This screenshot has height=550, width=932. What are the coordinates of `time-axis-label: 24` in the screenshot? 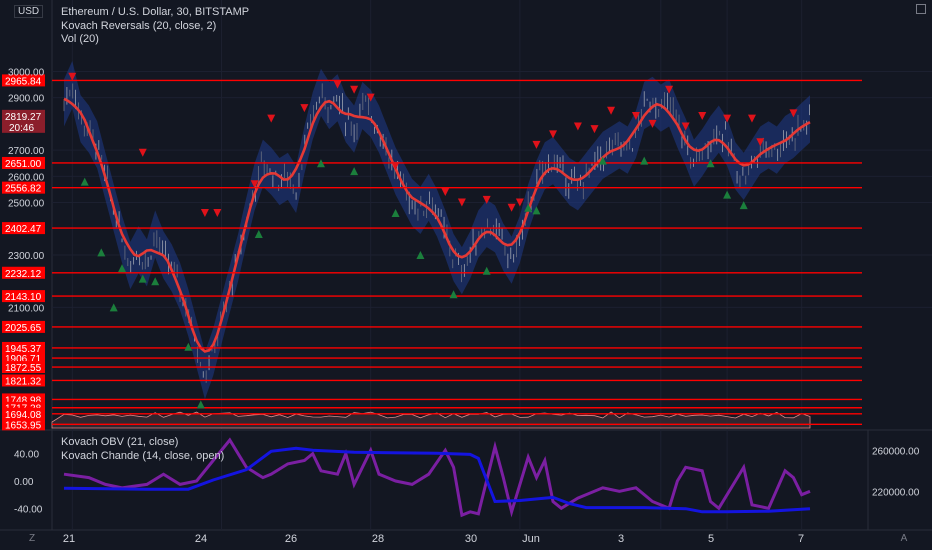 It's located at (201, 539).